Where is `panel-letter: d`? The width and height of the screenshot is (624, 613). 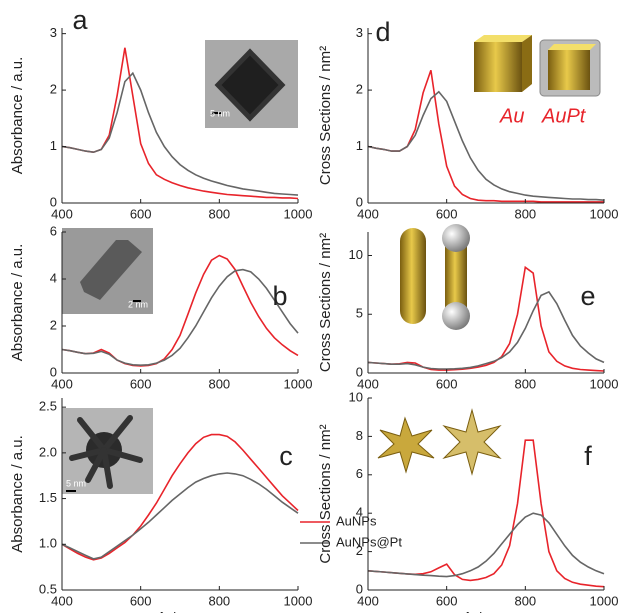 panel-letter: d is located at coordinates (382, 32).